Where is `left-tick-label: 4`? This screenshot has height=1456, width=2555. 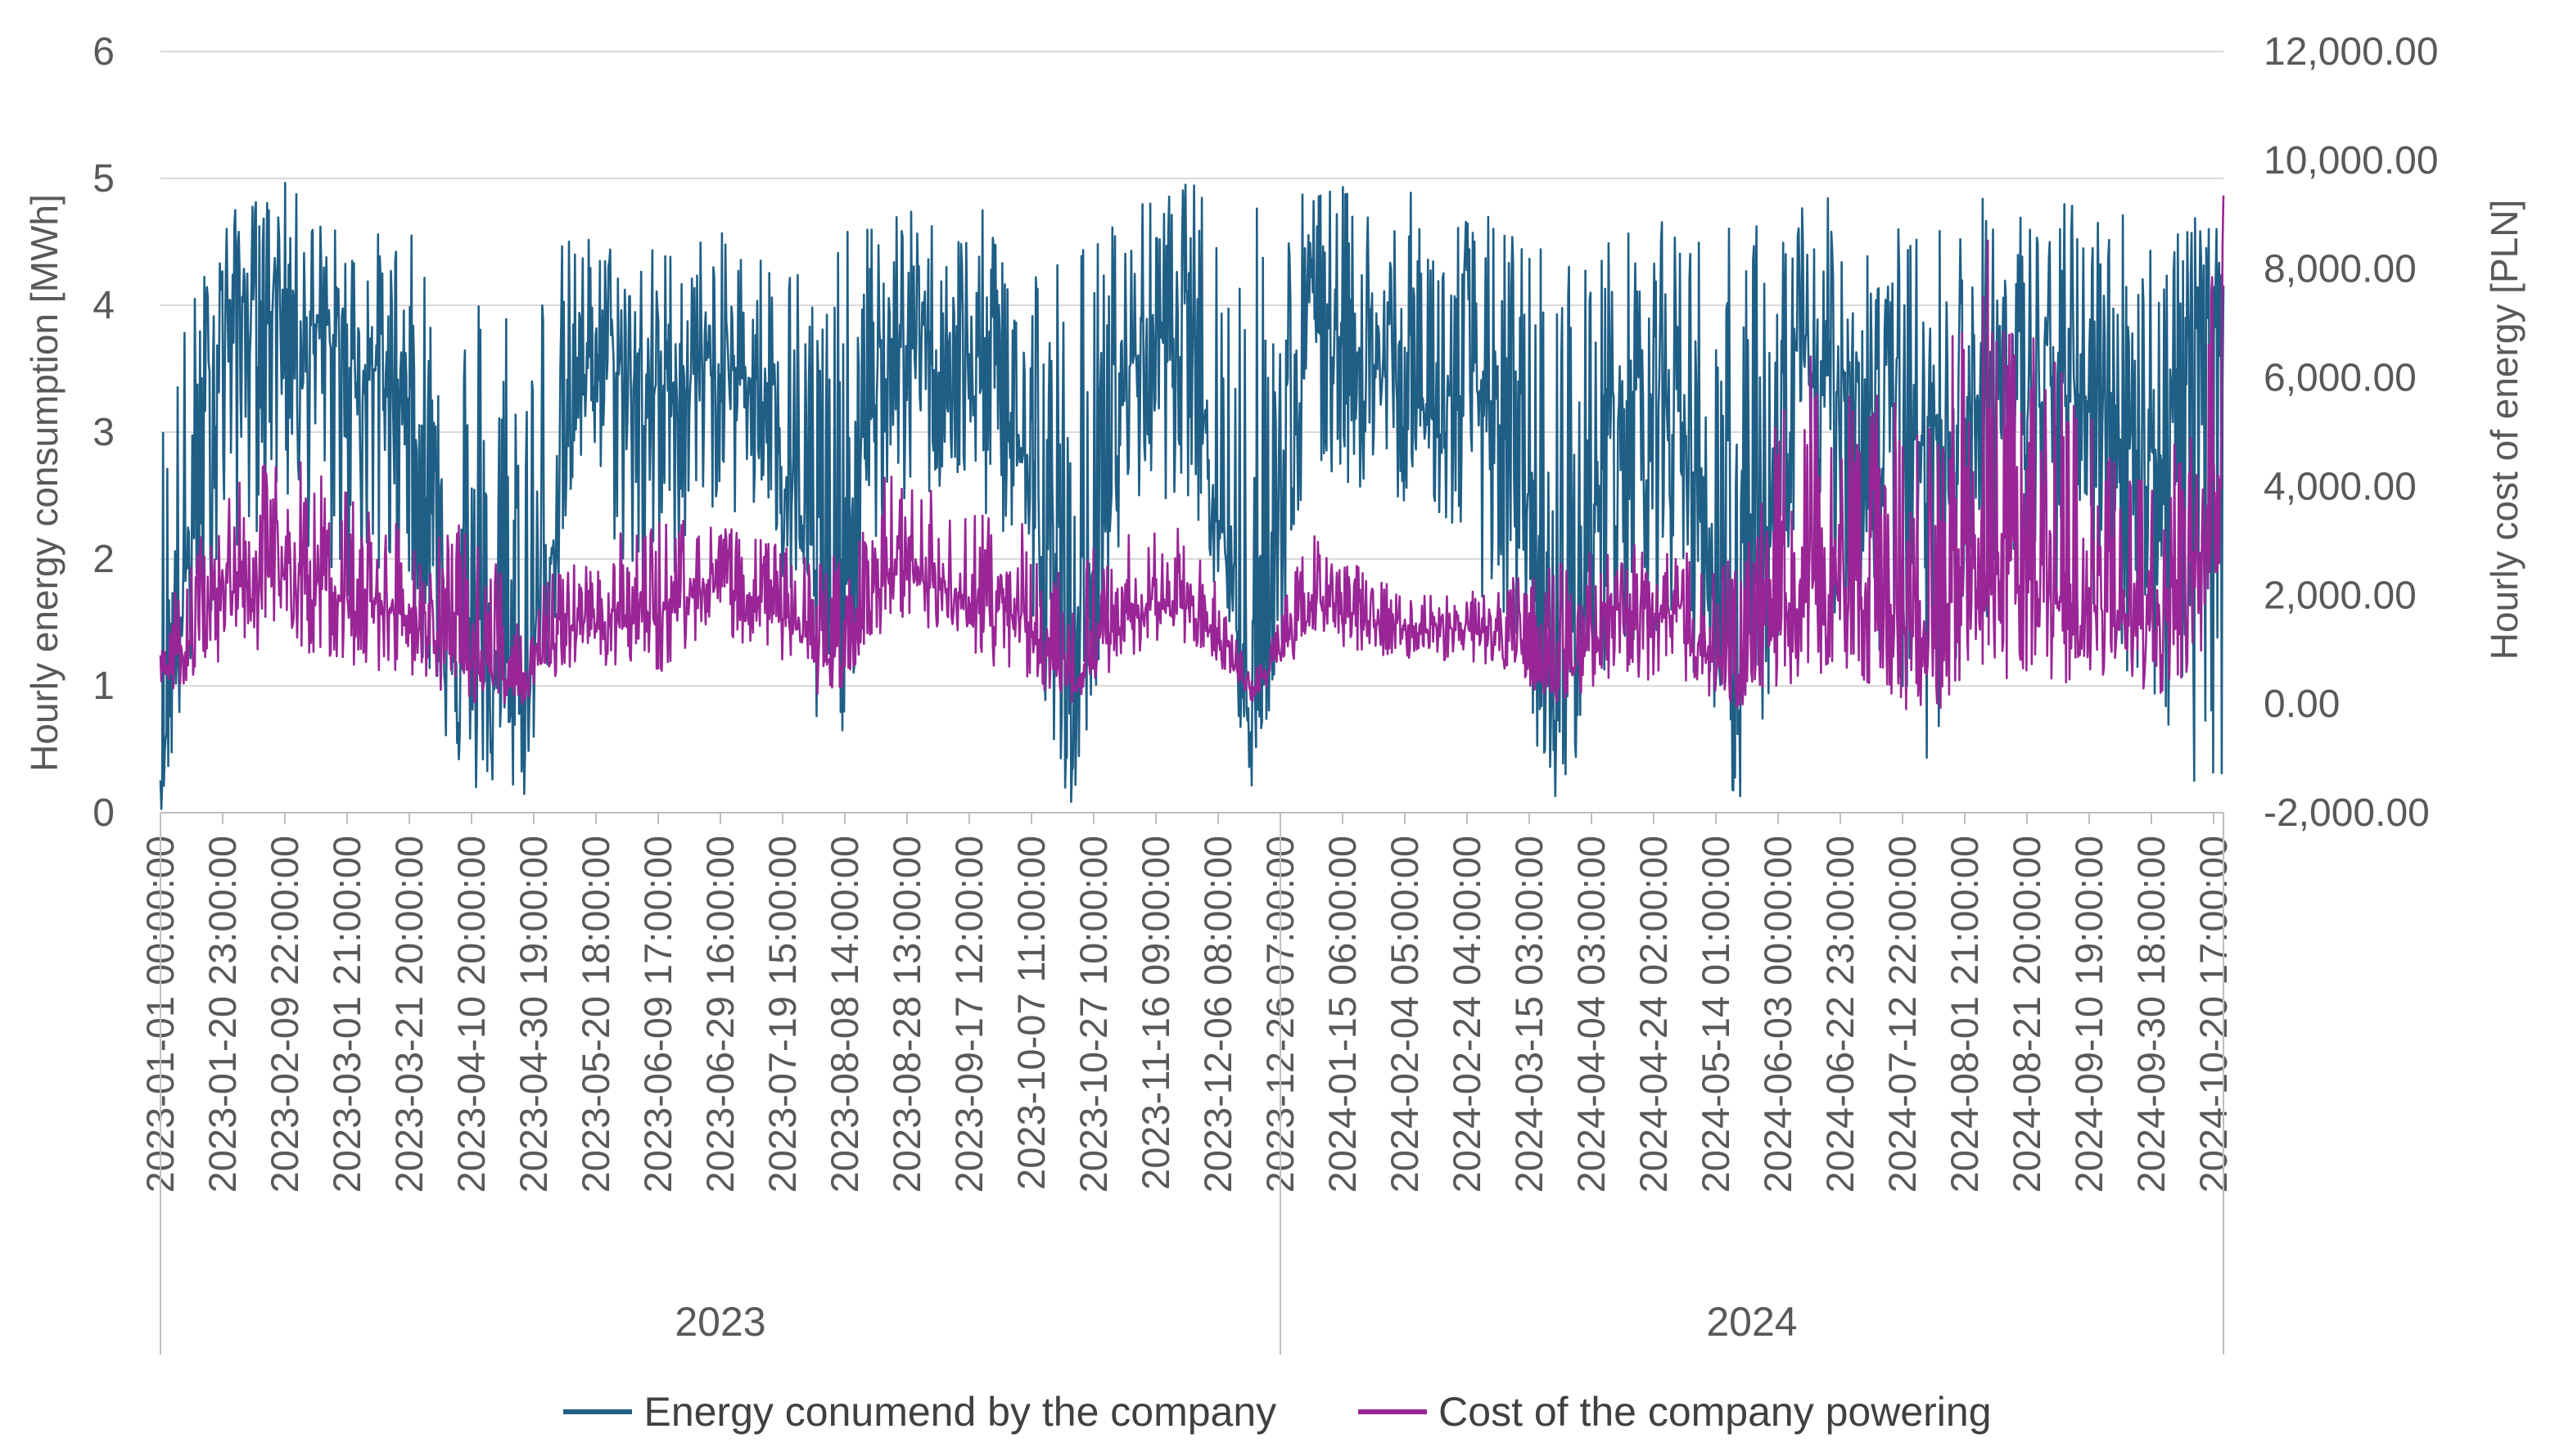
left-tick-label: 4 is located at coordinates (104, 305).